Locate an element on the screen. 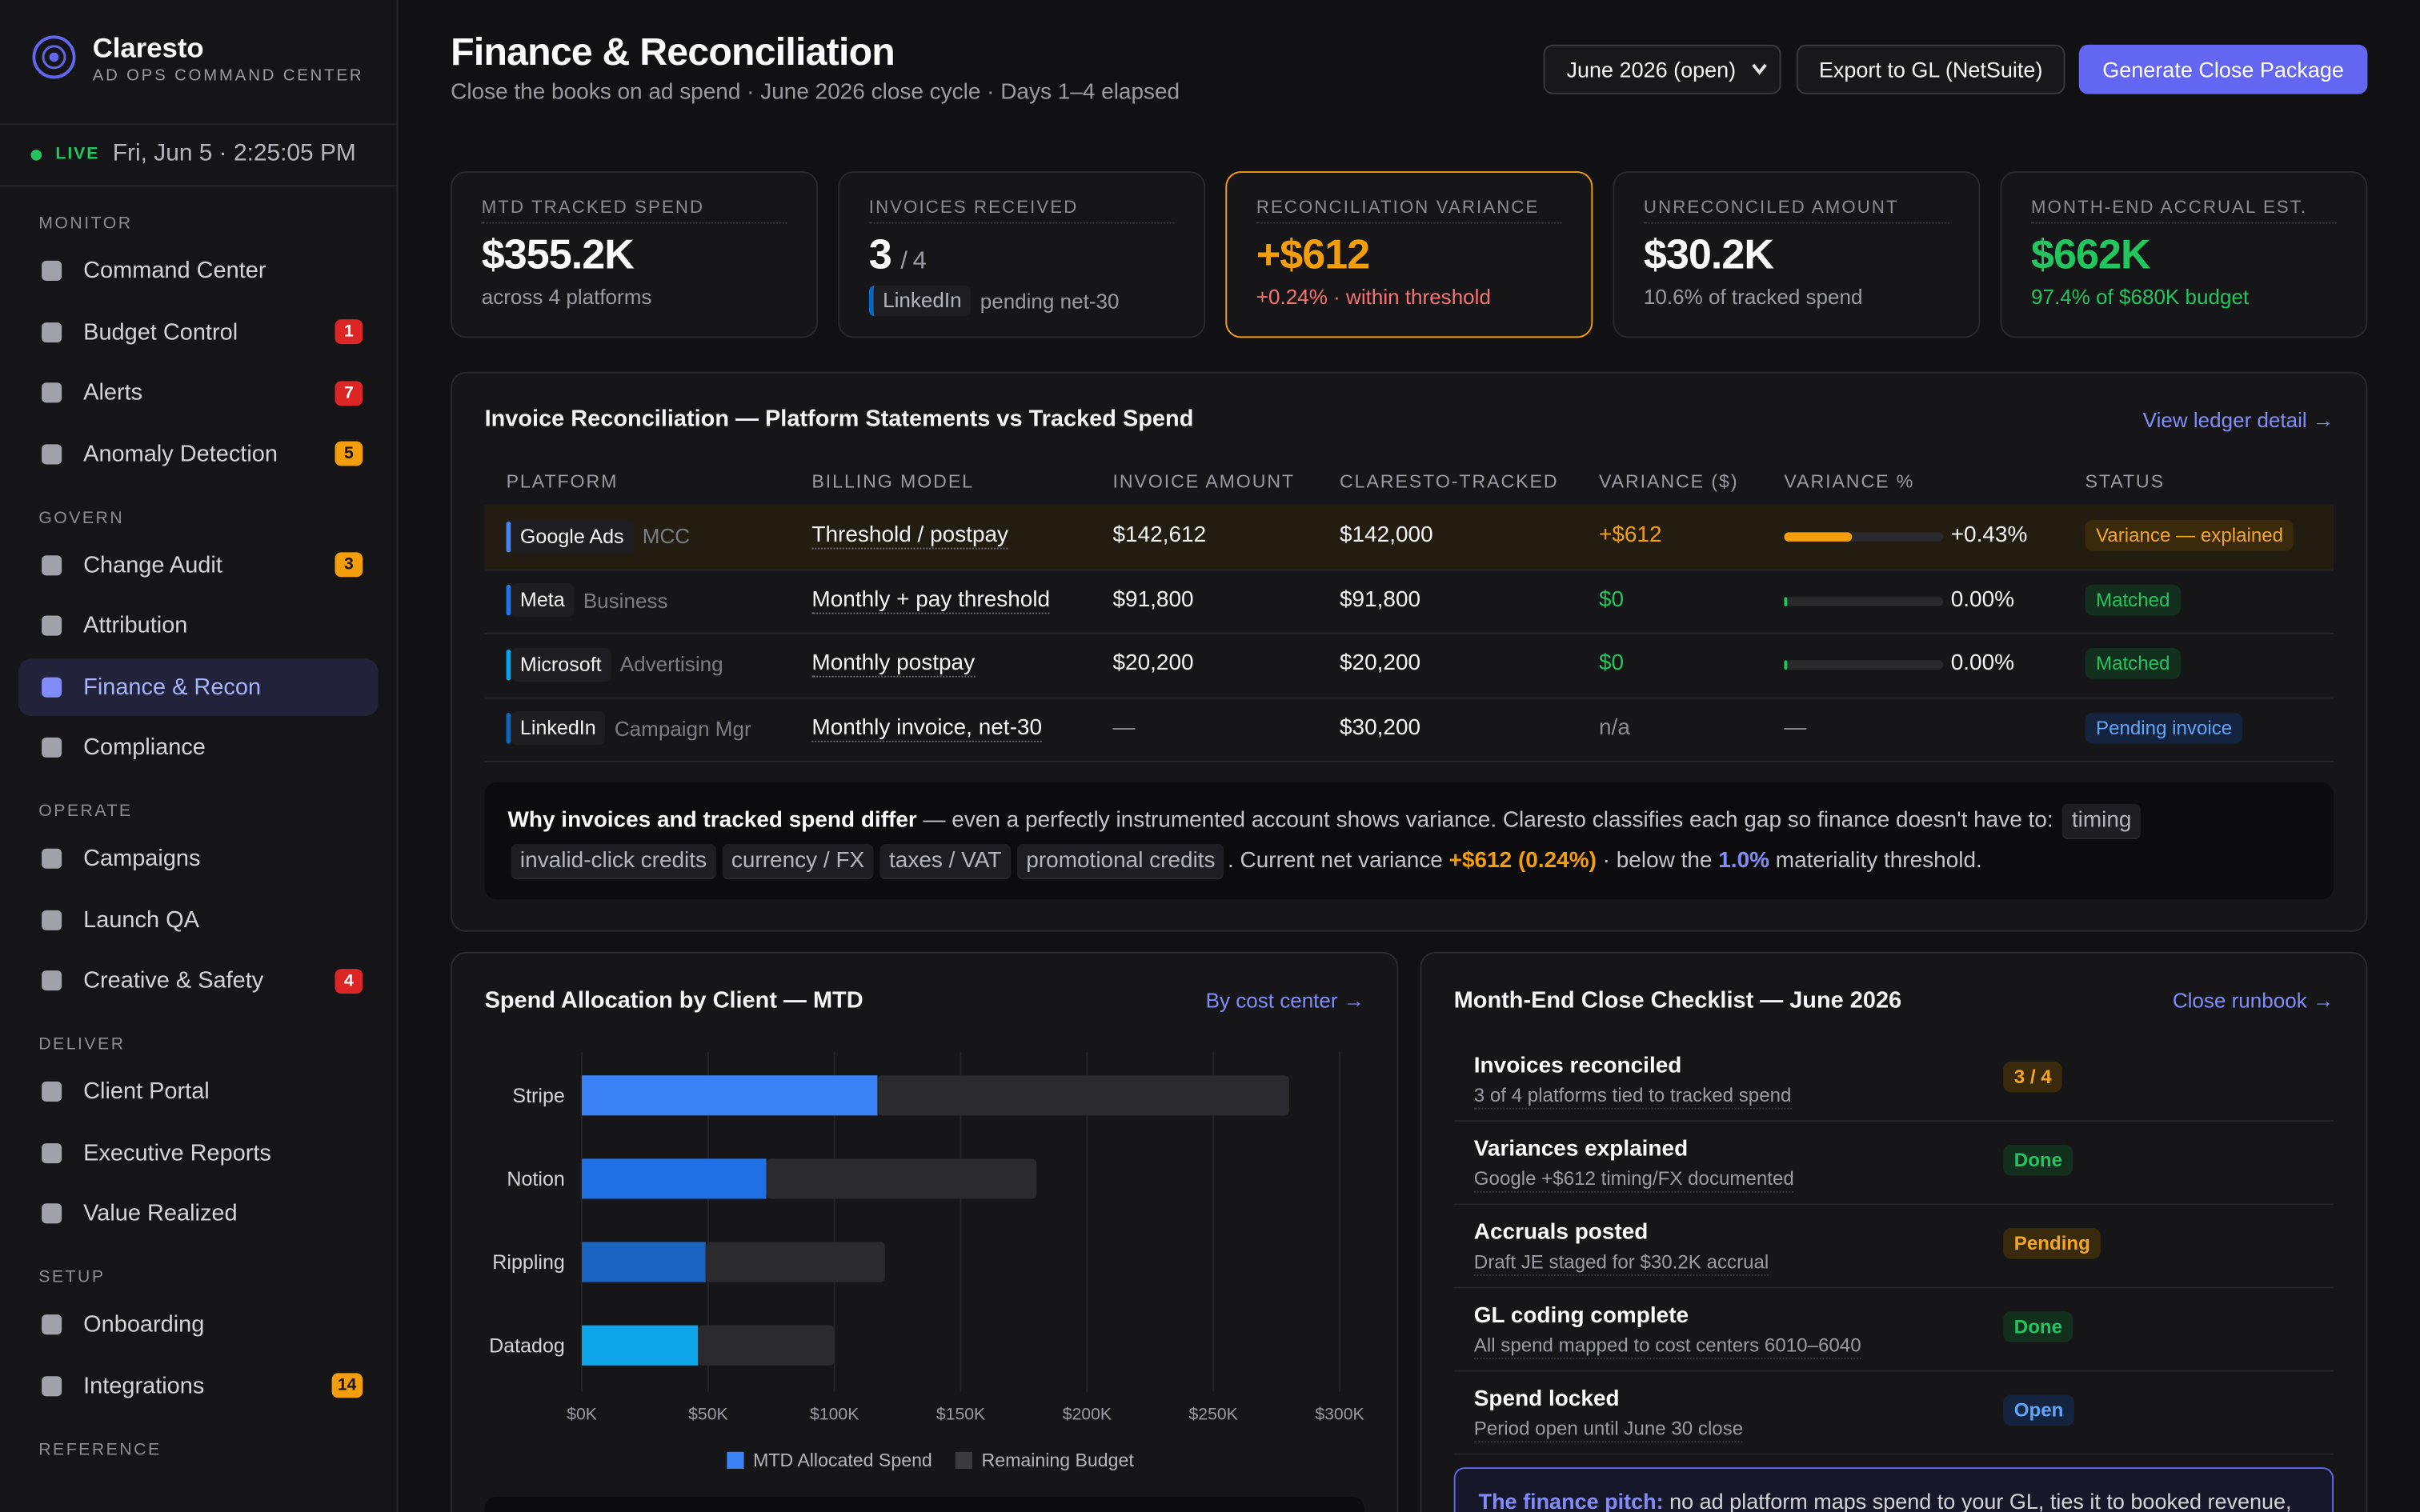 The width and height of the screenshot is (2420, 1512). note-threshold: 1.0% is located at coordinates (1744, 861).